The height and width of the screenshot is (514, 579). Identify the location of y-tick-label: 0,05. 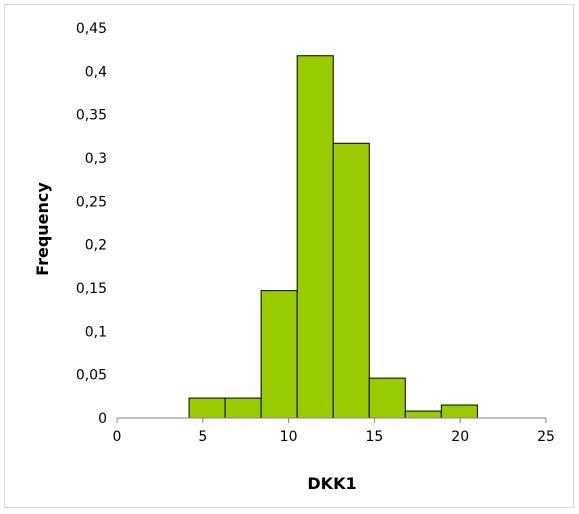
(91, 376).